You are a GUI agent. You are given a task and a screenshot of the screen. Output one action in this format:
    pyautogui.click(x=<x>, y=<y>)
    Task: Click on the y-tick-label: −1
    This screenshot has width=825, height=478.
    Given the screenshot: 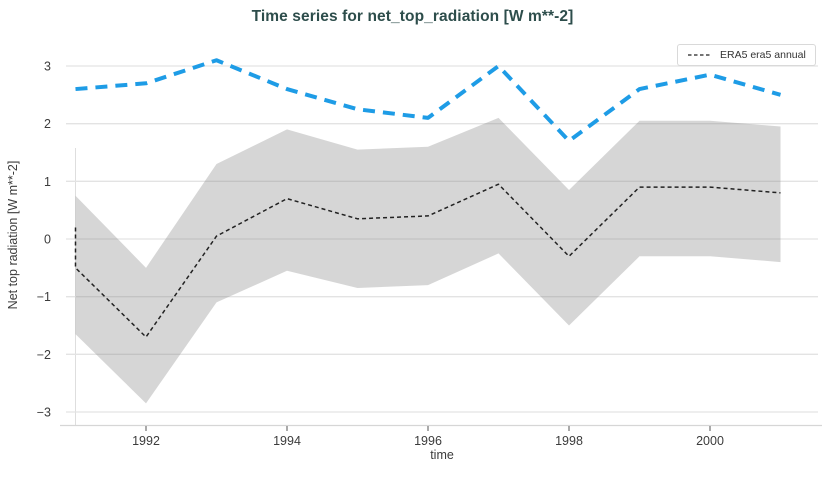 What is the action you would take?
    pyautogui.click(x=44, y=297)
    